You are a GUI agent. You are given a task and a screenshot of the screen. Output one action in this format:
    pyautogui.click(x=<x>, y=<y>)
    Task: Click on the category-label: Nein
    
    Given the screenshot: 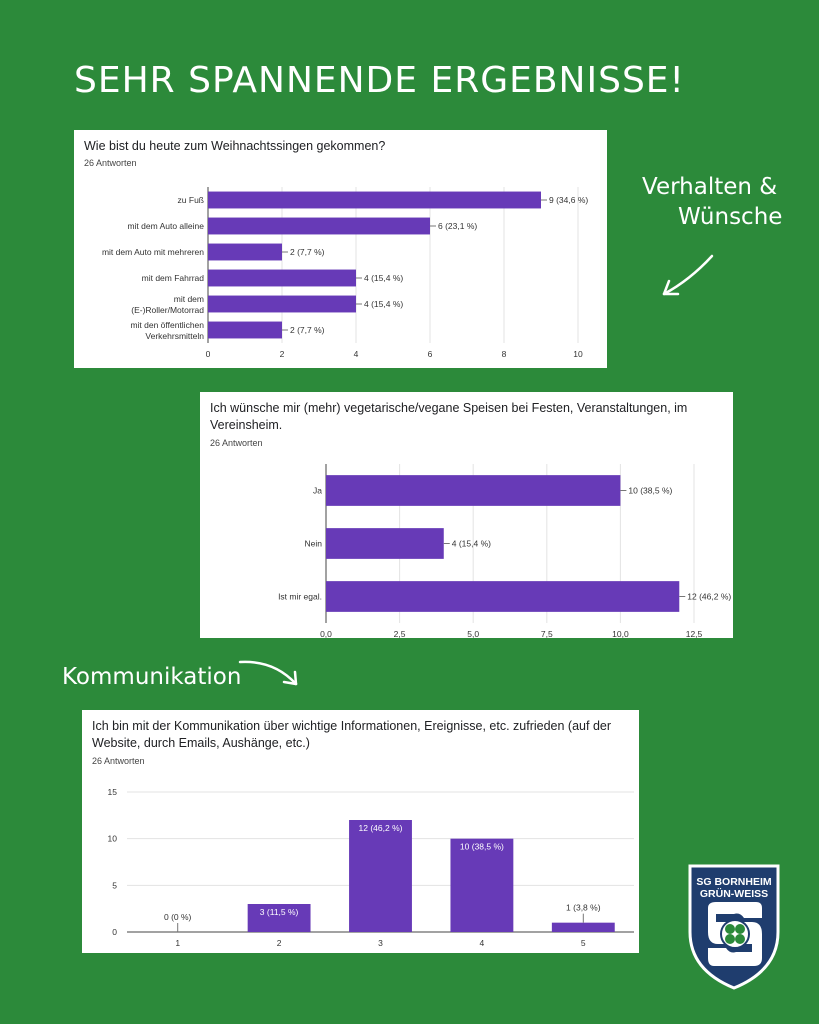 What is the action you would take?
    pyautogui.click(x=314, y=544)
    